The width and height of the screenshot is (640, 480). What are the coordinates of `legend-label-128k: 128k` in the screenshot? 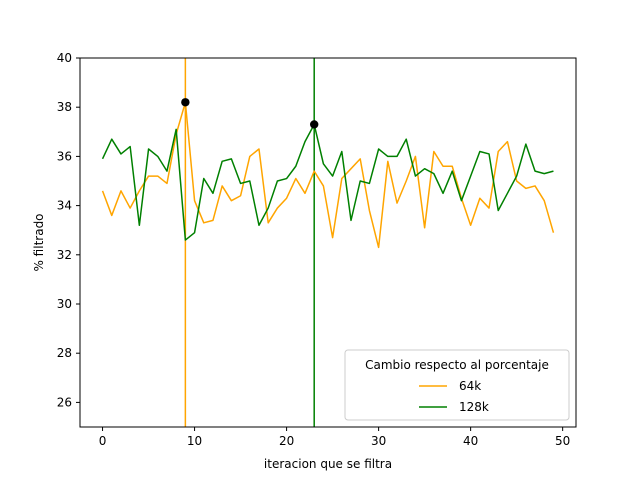 It's located at (474, 407).